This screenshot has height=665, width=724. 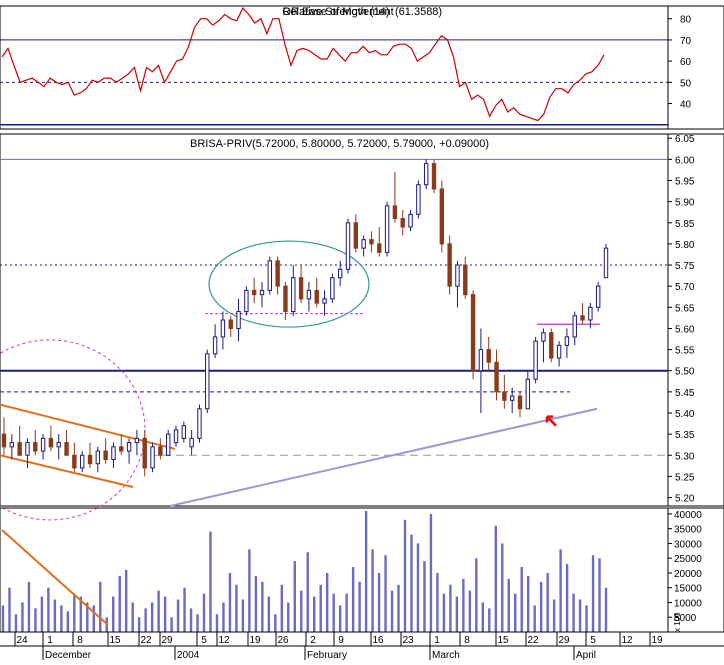 I want to click on price-tick-label: 5.90, so click(x=685, y=203).